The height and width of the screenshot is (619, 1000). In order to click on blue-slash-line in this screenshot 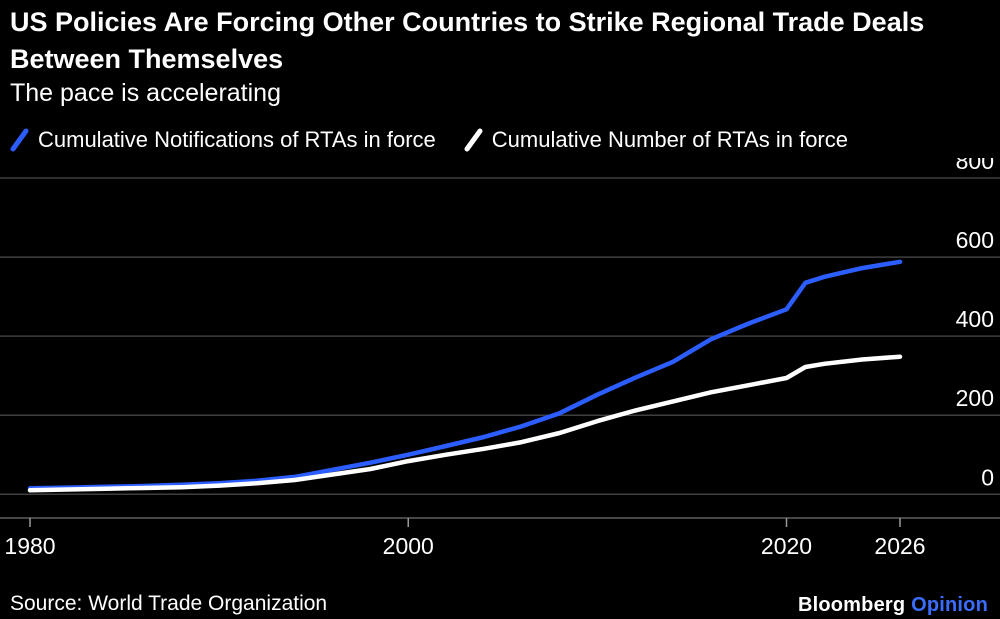, I will do `click(19, 140)`.